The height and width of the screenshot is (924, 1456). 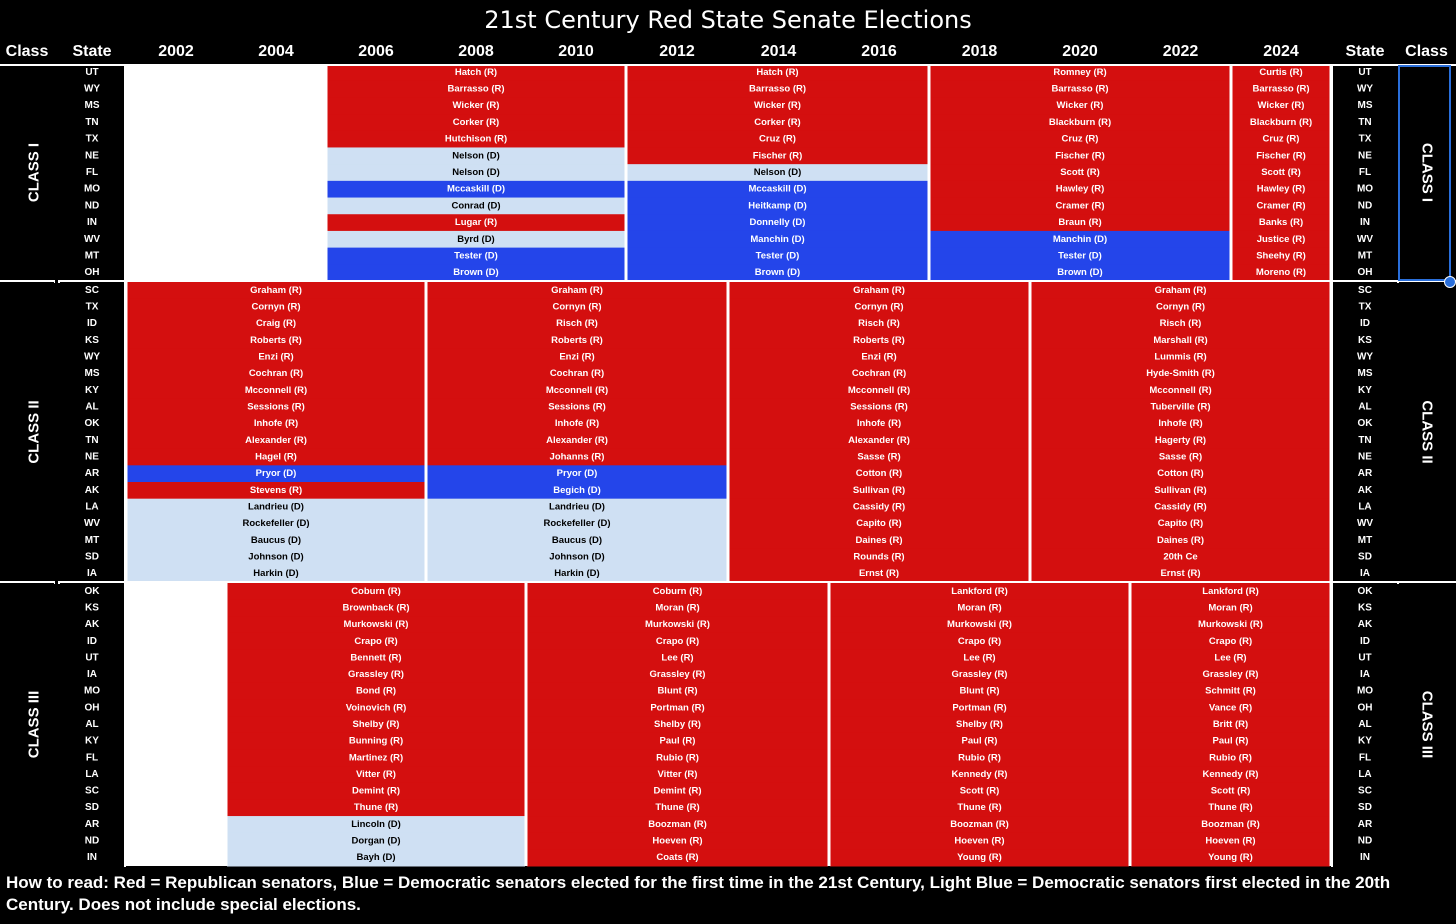 What do you see at coordinates (1365, 824) in the screenshot?
I see `state-label: AR` at bounding box center [1365, 824].